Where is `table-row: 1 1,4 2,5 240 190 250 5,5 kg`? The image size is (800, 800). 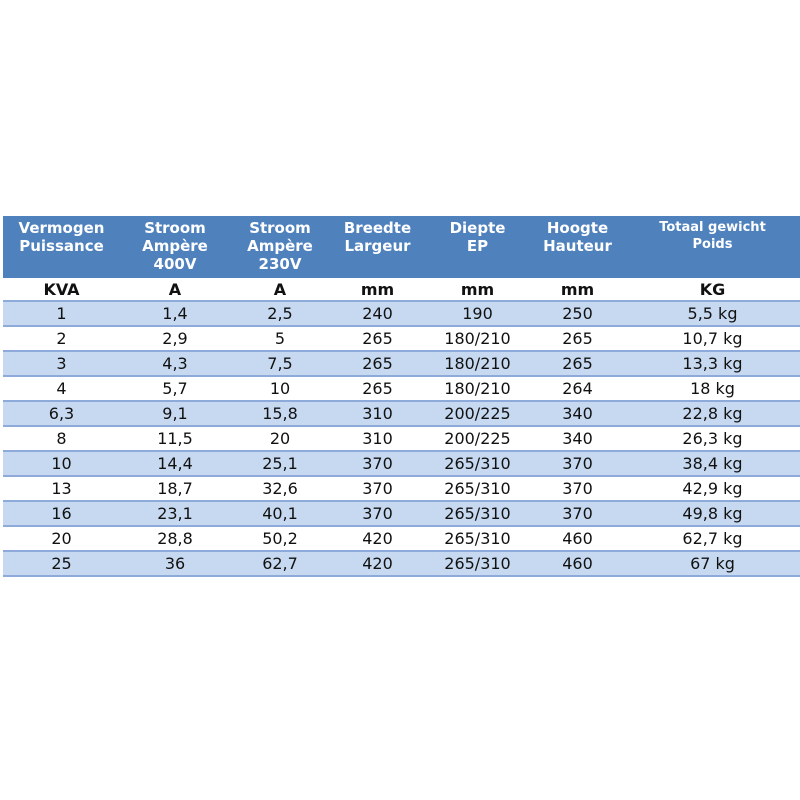 table-row: 1 1,4 2,5 240 190 250 5,5 kg is located at coordinates (401, 314).